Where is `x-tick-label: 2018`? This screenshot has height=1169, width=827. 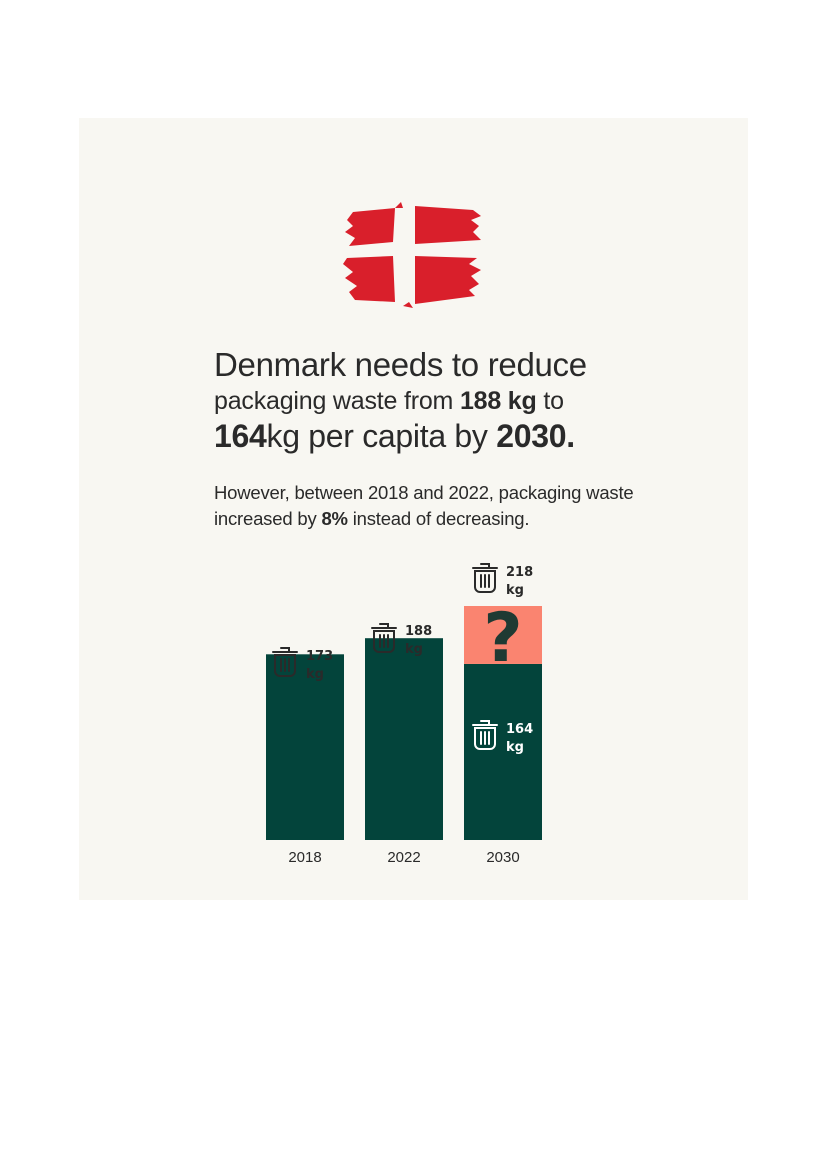
x-tick-label: 2018 is located at coordinates (304, 857).